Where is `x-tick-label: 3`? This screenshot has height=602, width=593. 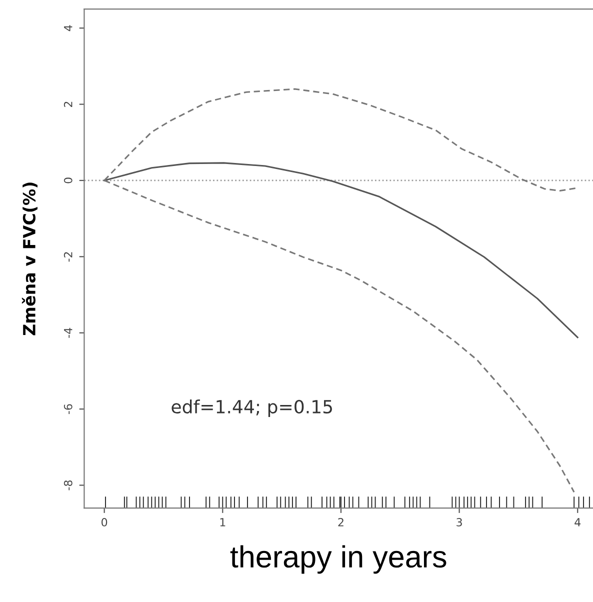 x-tick-label: 3 is located at coordinates (459, 522).